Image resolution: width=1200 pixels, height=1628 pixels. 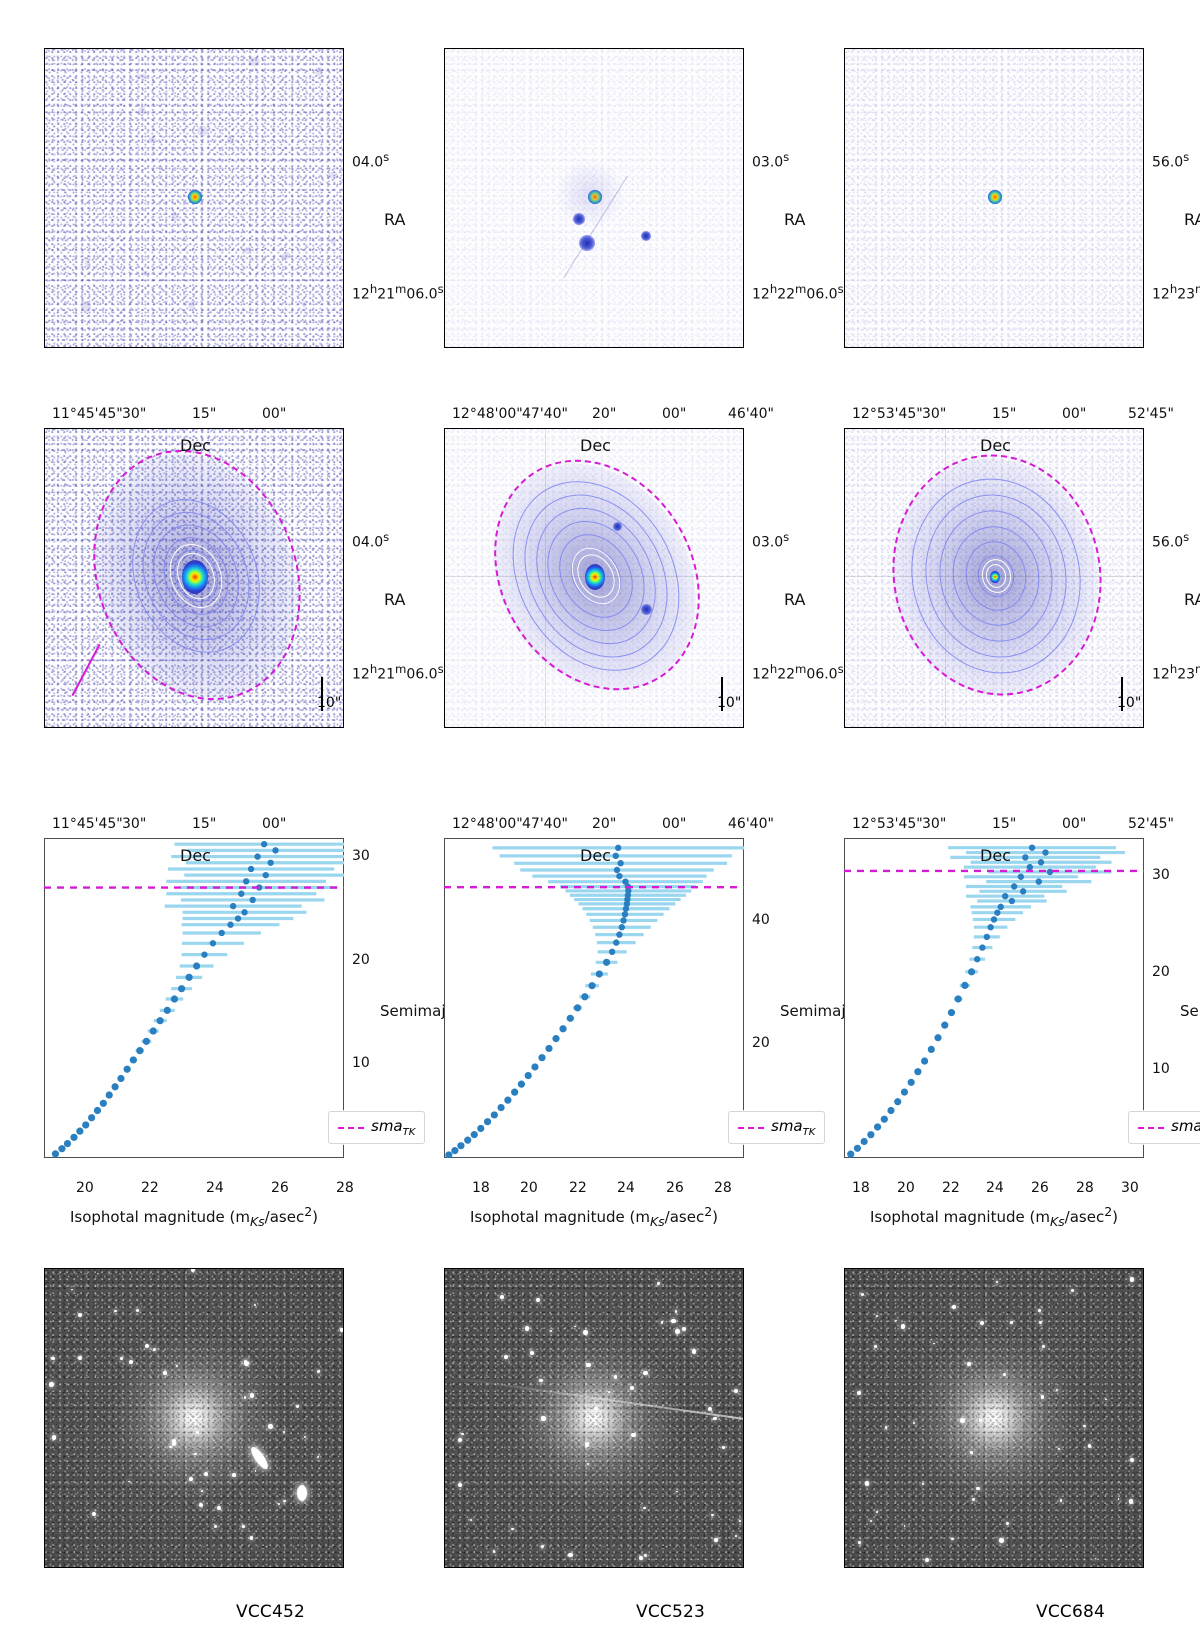 I want to click on ra-tick-label: 04.0s, so click(x=371, y=540).